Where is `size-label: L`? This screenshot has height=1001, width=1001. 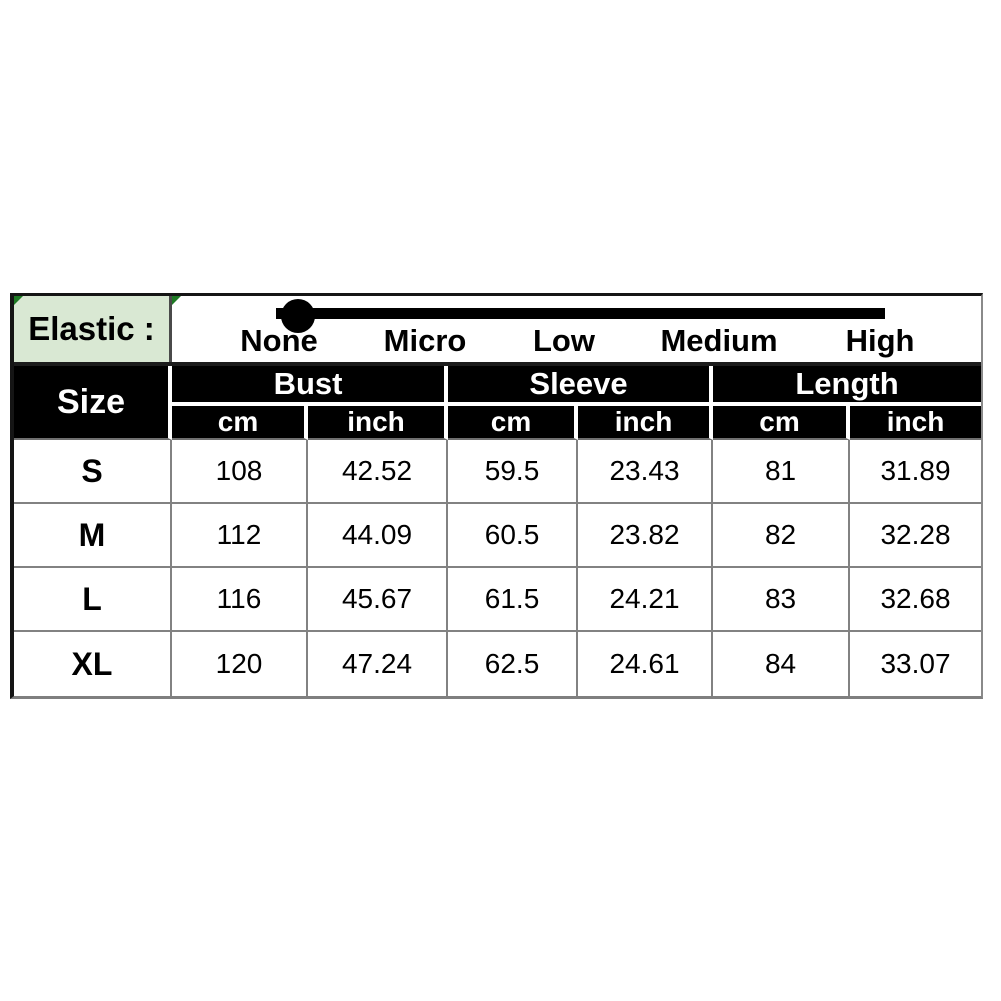 size-label: L is located at coordinates (93, 600).